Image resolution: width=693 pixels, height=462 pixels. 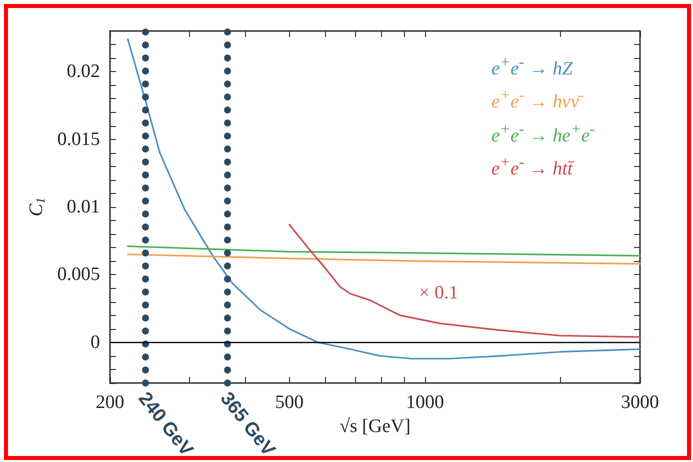 I want to click on y-tick-label: 0.015, so click(x=78, y=139).